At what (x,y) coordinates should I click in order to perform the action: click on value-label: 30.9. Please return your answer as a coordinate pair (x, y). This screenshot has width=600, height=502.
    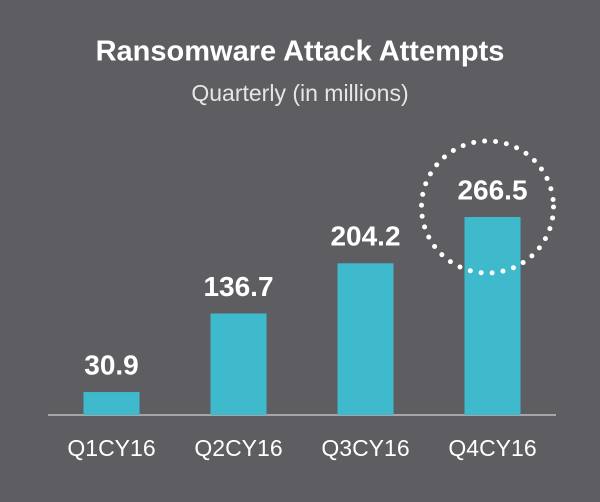
    Looking at the image, I should click on (111, 364).